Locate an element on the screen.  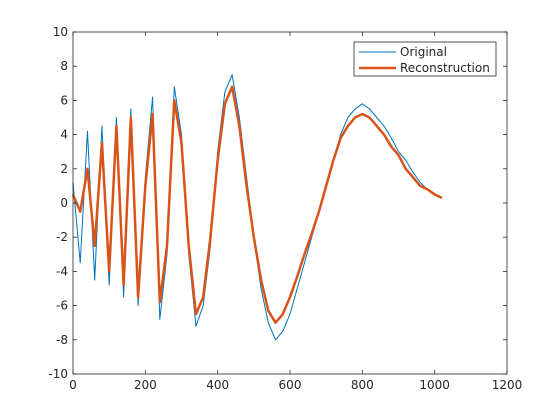
y-tick-label: -8 is located at coordinates (62, 340).